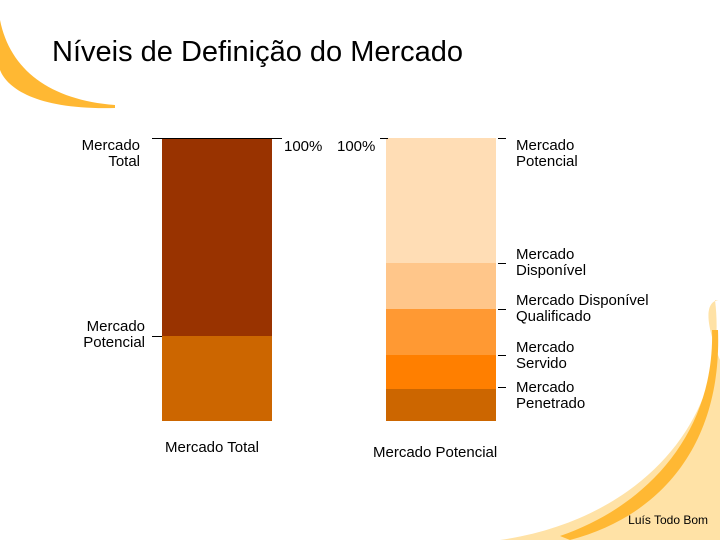 This screenshot has width=720, height=540. What do you see at coordinates (356, 146) in the screenshot?
I see `right-pct-label: 100%` at bounding box center [356, 146].